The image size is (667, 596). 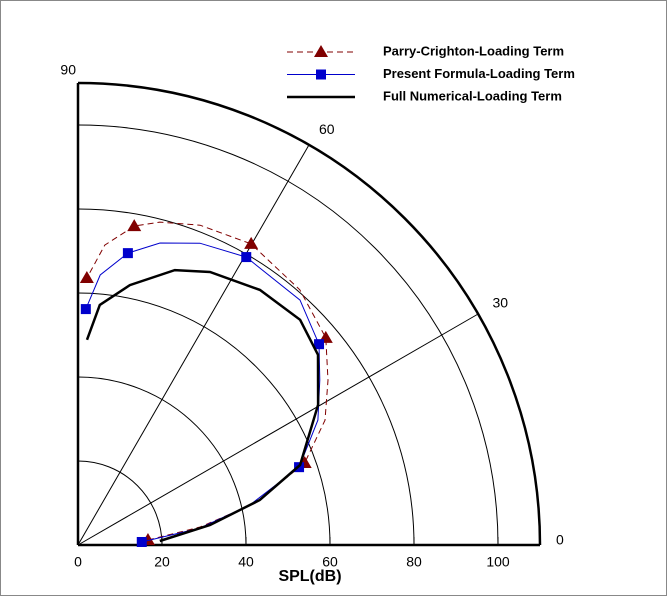 I want to click on r-tick-label: 40, so click(x=246, y=562).